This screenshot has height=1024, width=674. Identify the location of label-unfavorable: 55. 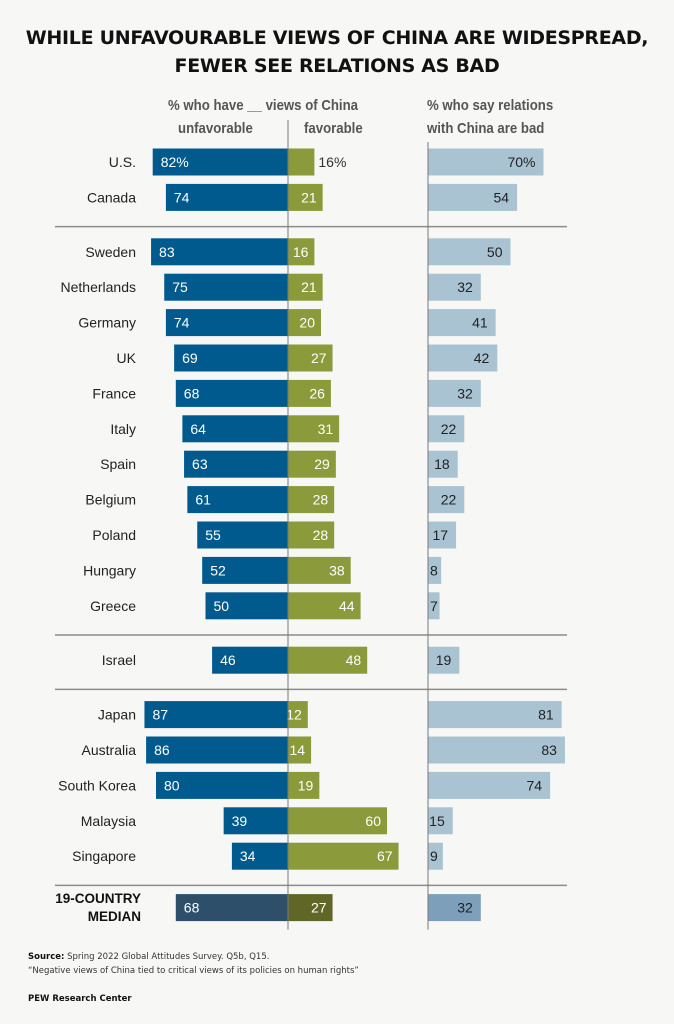
(213, 535).